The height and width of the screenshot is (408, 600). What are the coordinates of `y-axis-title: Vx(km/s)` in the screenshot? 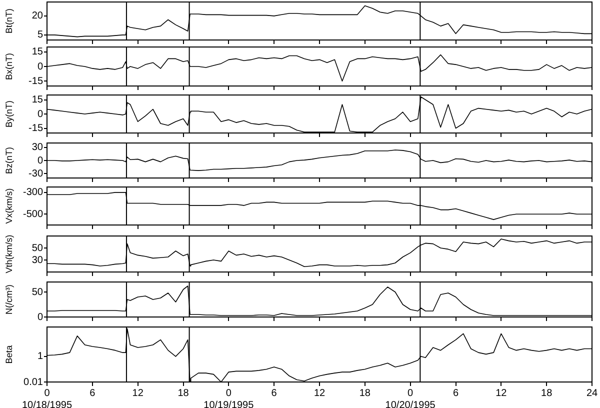 It's located at (9, 206).